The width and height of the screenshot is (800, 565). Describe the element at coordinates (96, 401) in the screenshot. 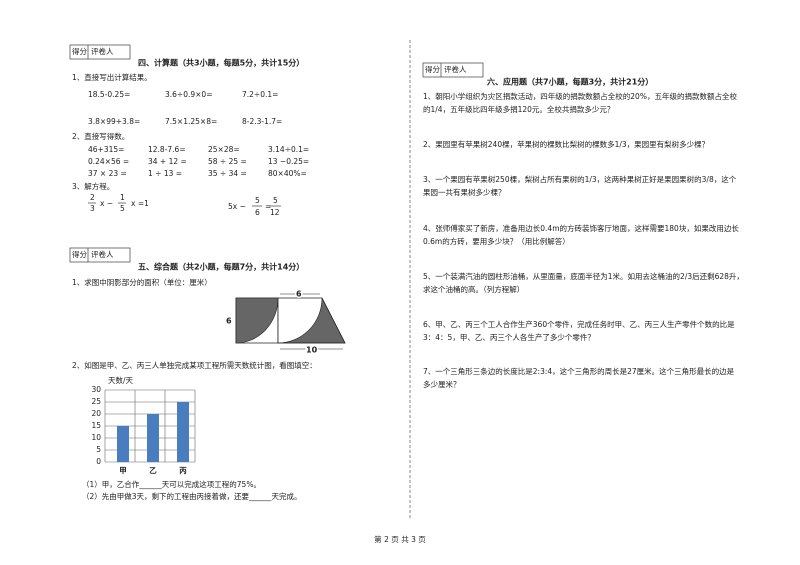

I see `y-tick-label: 25` at that location.